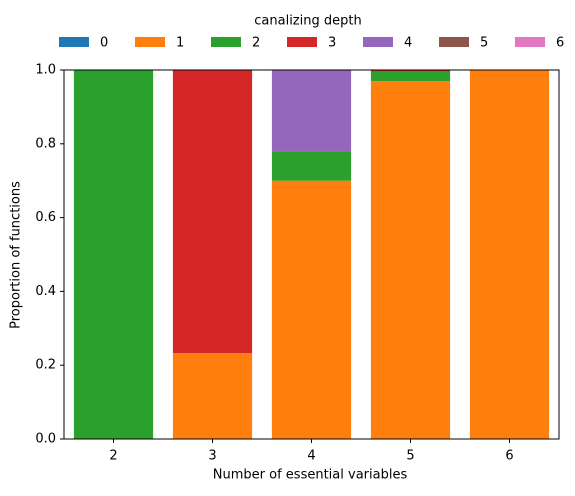 Image resolution: width=575 pixels, height=496 pixels. Describe the element at coordinates (484, 43) in the screenshot. I see `legend-label: 5` at that location.